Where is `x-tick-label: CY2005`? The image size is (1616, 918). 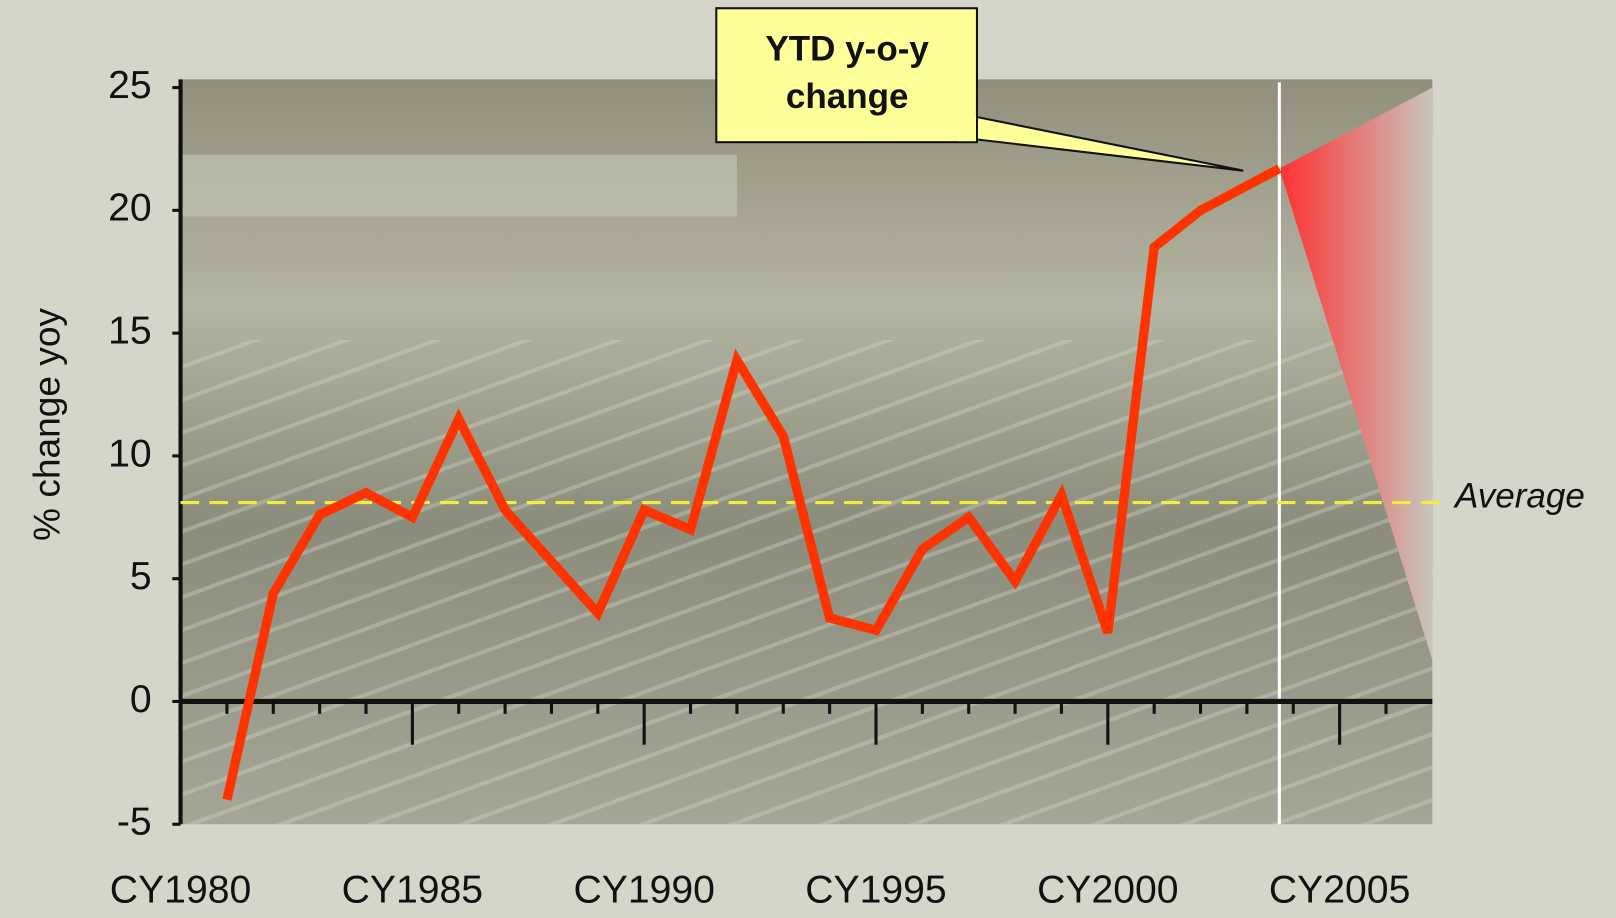
x-tick-label: CY2005 is located at coordinates (1339, 890).